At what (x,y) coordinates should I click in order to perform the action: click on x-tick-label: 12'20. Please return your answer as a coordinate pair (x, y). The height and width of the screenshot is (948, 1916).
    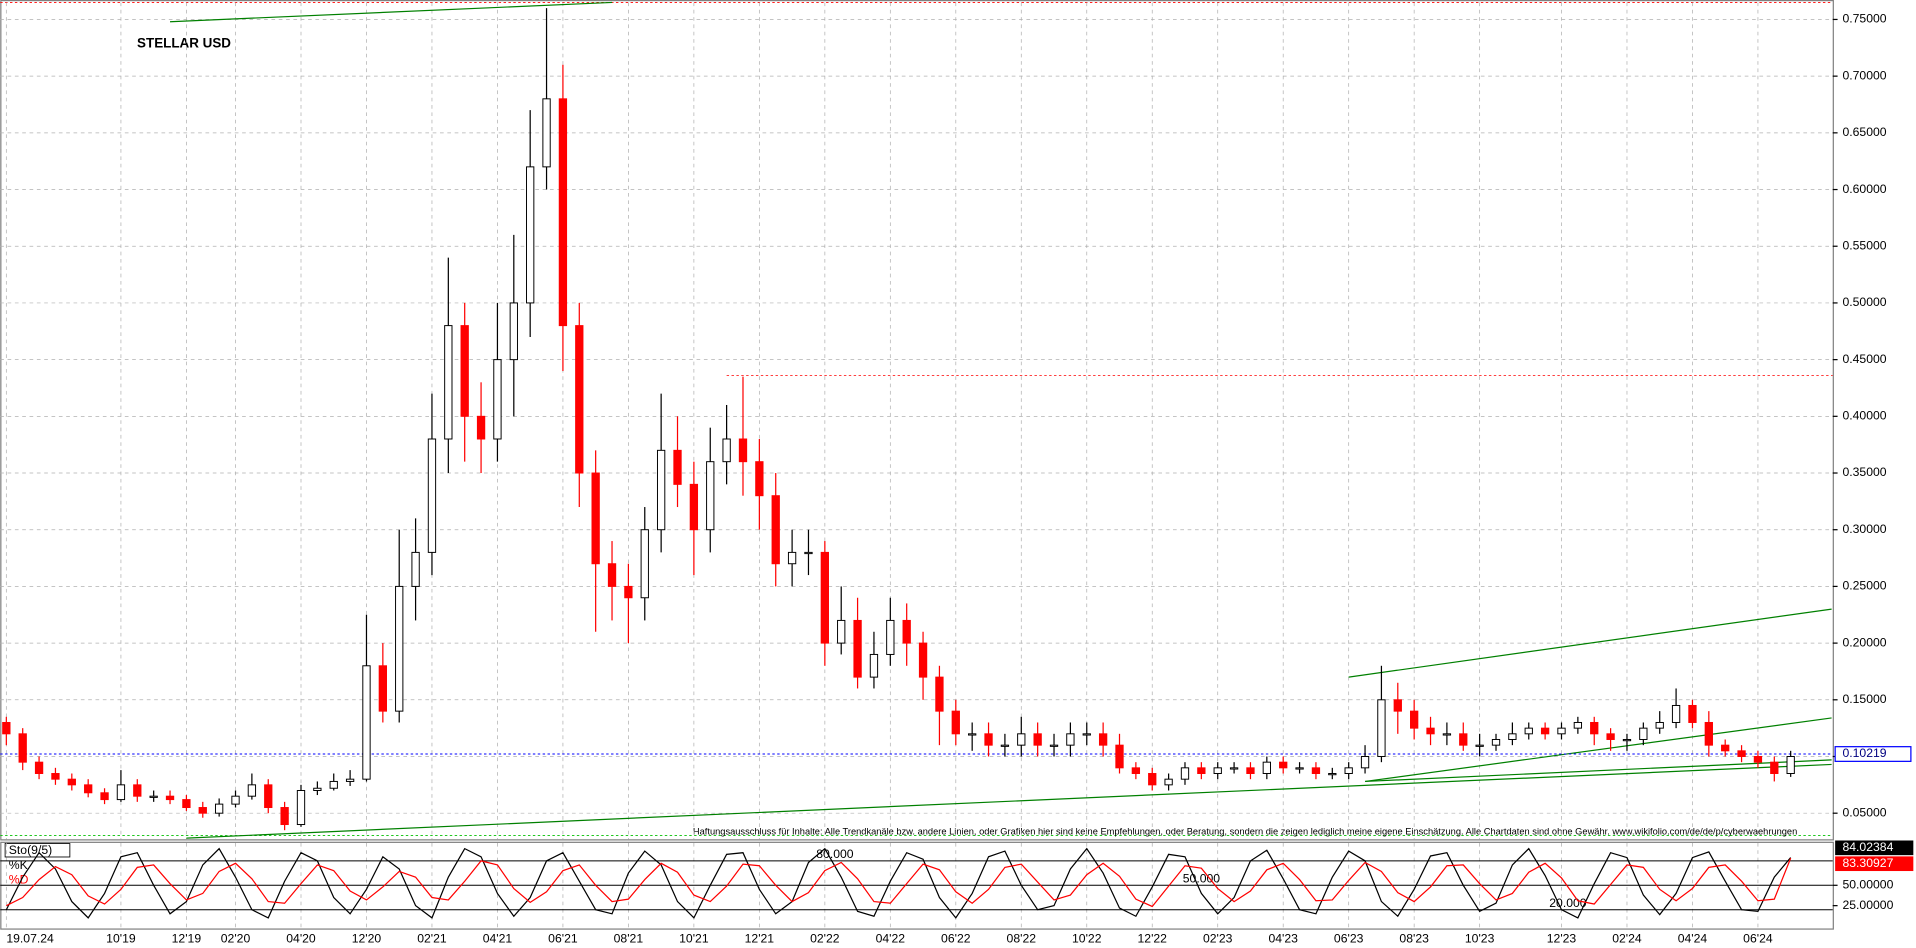
    Looking at the image, I should click on (367, 939).